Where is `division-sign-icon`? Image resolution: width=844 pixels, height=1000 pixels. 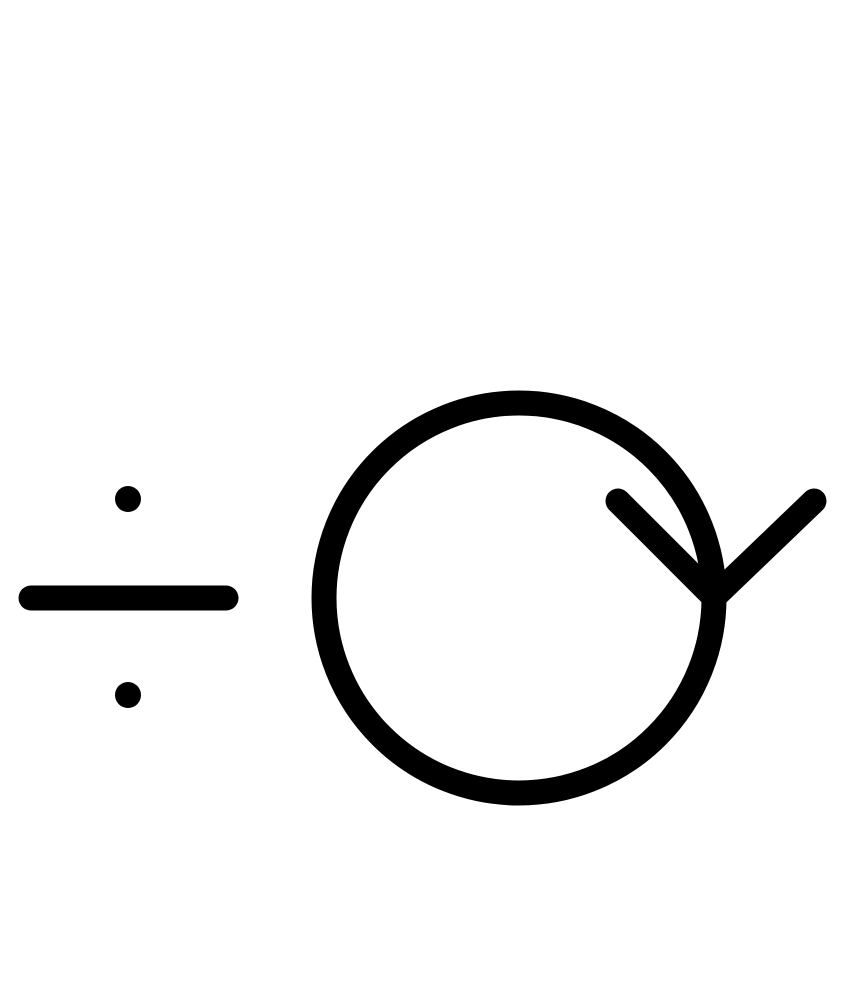
division-sign-icon is located at coordinates (128, 597).